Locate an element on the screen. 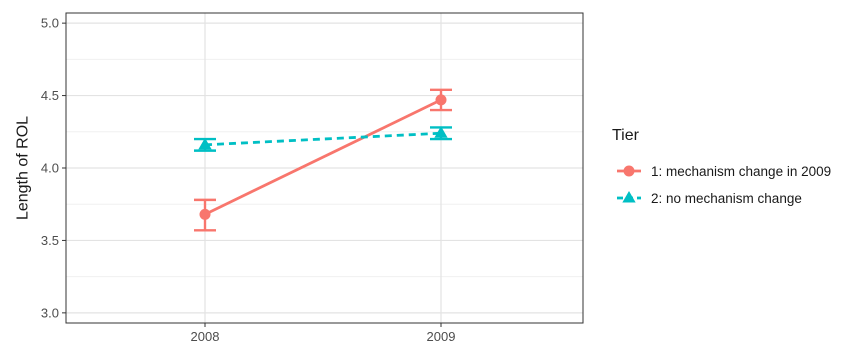  x-tick-label: 2009 is located at coordinates (441, 336).